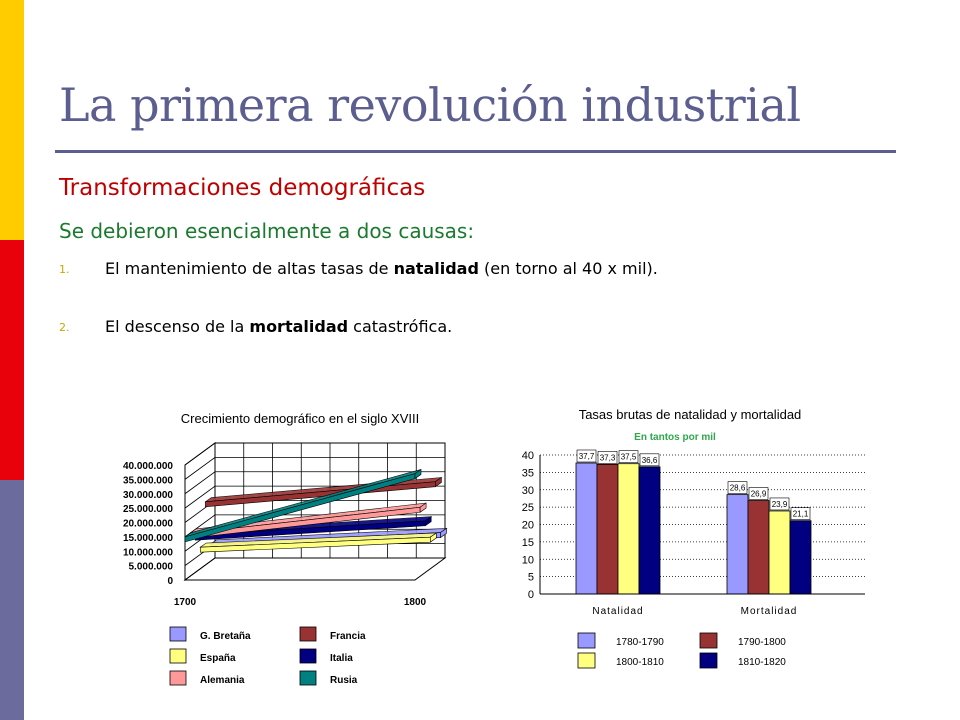 The image size is (960, 720). What do you see at coordinates (607, 529) in the screenshot?
I see `bar-1790-1800-natalidad` at bounding box center [607, 529].